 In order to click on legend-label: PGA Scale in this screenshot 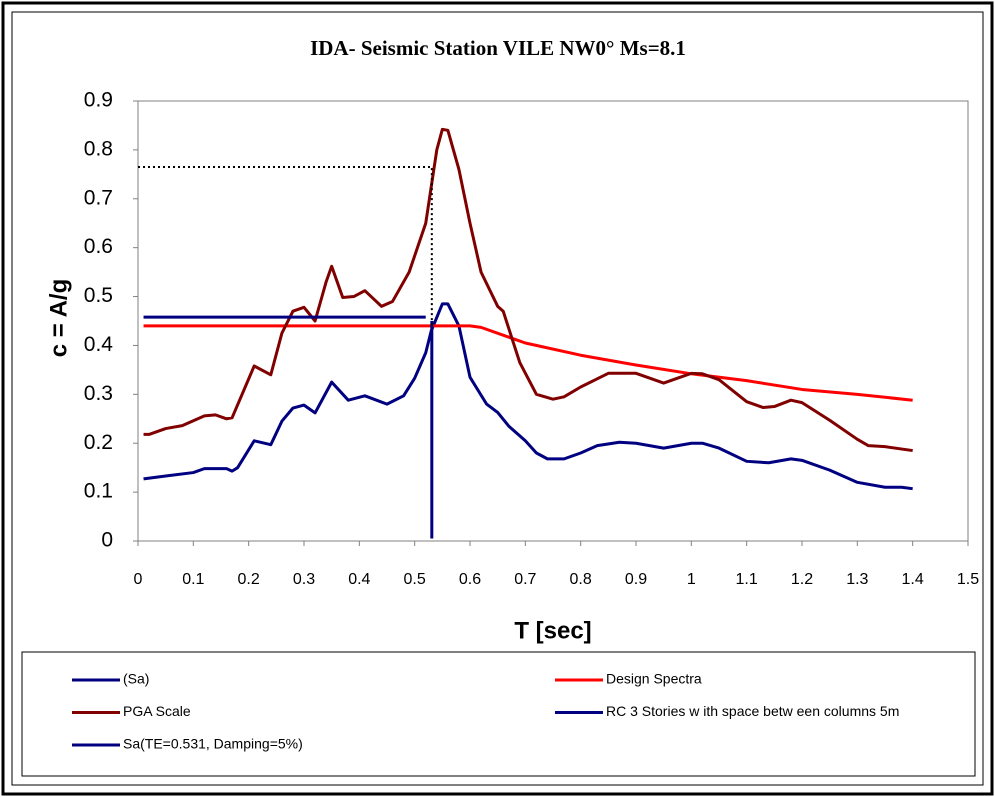, I will do `click(157, 711)`.